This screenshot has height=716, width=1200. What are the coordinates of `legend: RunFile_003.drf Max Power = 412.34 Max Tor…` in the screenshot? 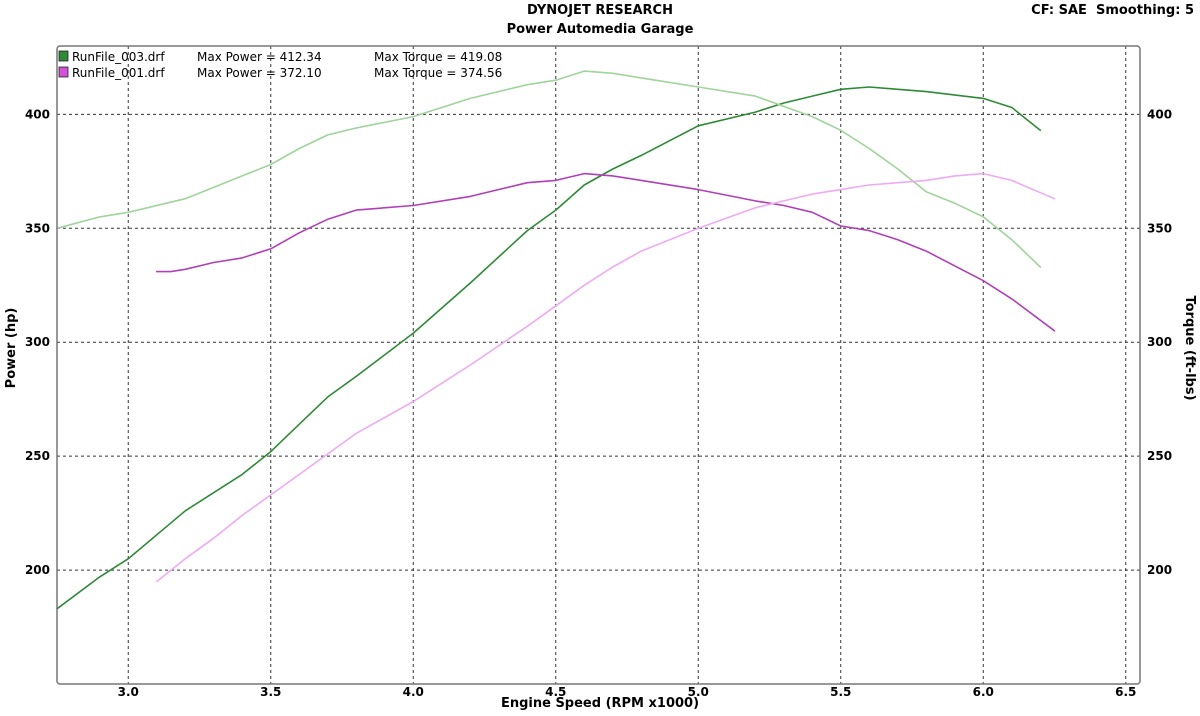 It's located at (280, 65).